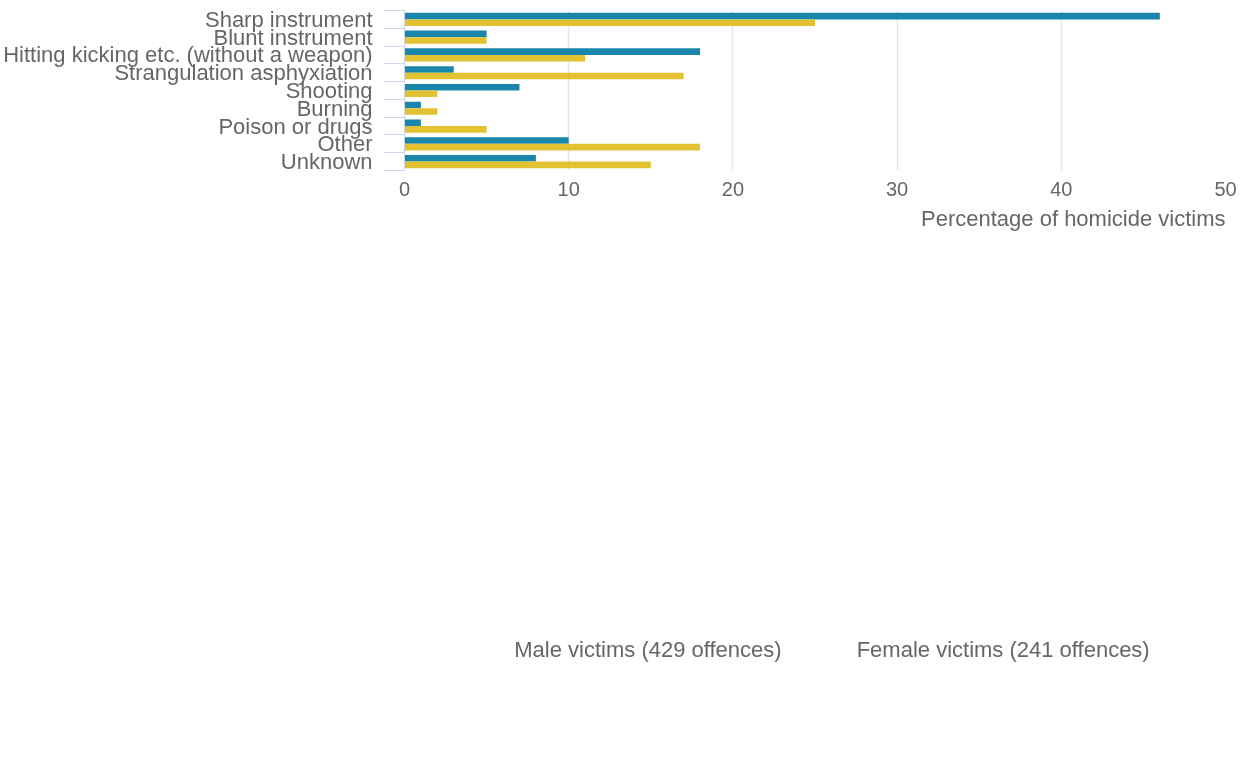 The height and width of the screenshot is (758, 1255). What do you see at coordinates (1225, 188) in the screenshot?
I see `x-tick-label: 50` at bounding box center [1225, 188].